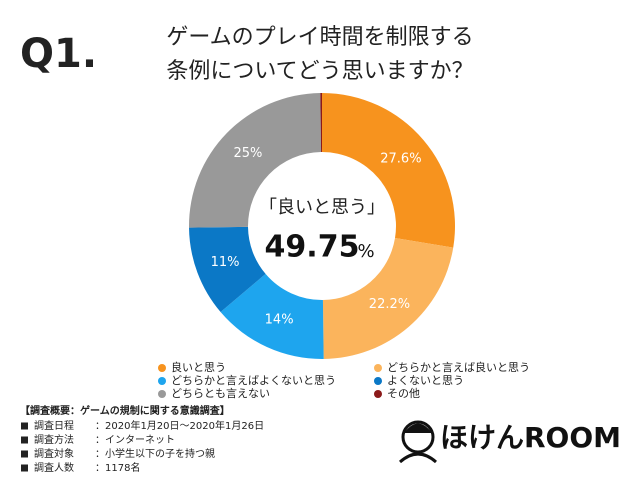  Describe the element at coordinates (365, 251) in the screenshot. I see `center-unit: %` at that location.